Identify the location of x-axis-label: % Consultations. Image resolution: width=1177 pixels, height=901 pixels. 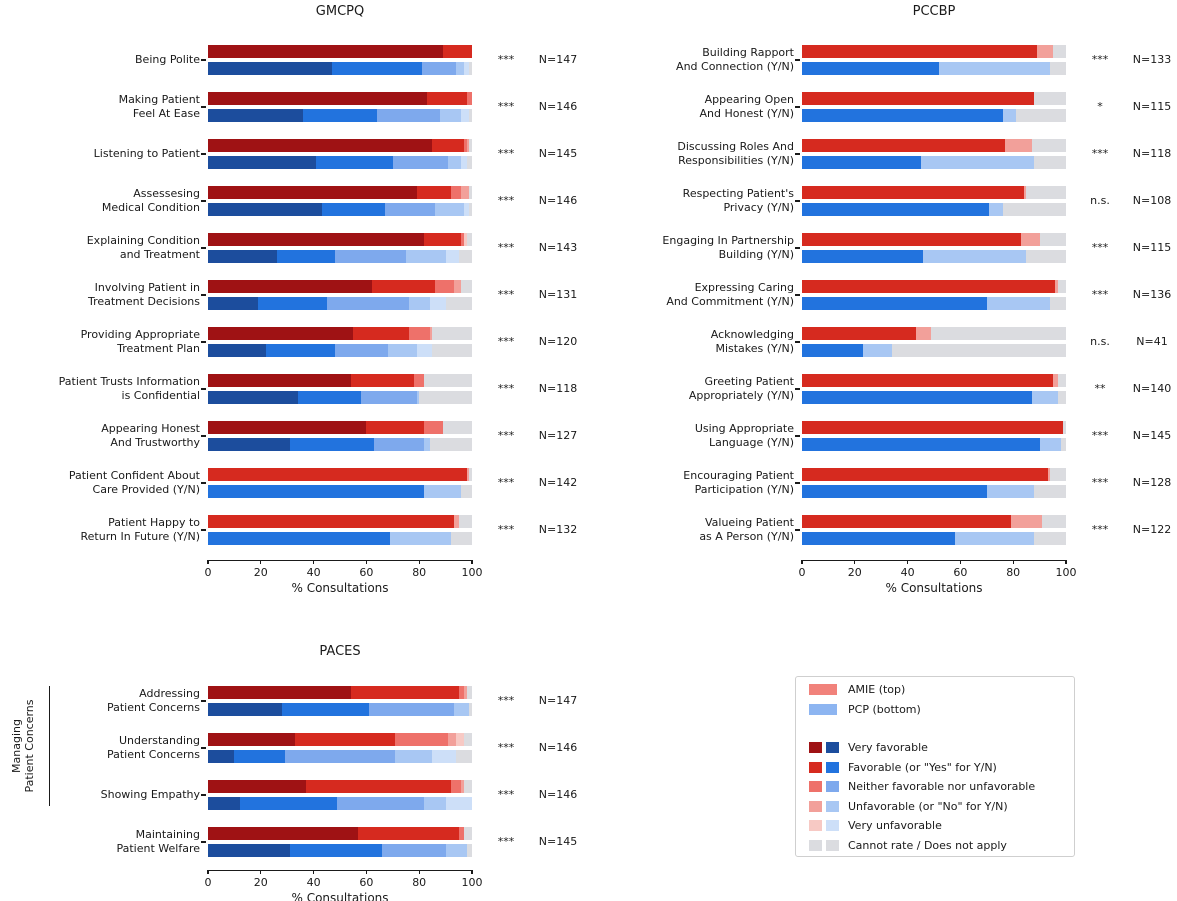
(340, 896).